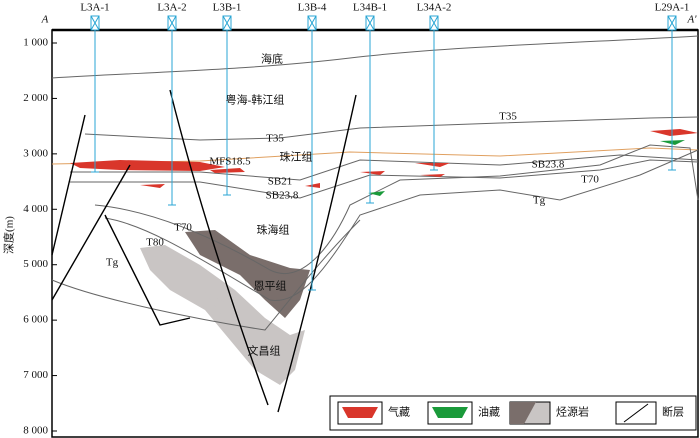  What do you see at coordinates (230, 162) in the screenshot?
I see `layer-label: MFS18.5` at bounding box center [230, 162].